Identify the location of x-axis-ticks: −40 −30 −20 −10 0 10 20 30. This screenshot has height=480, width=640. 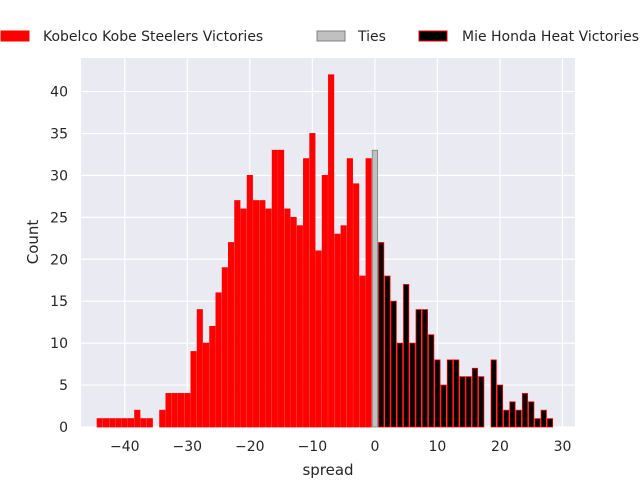
(340, 447).